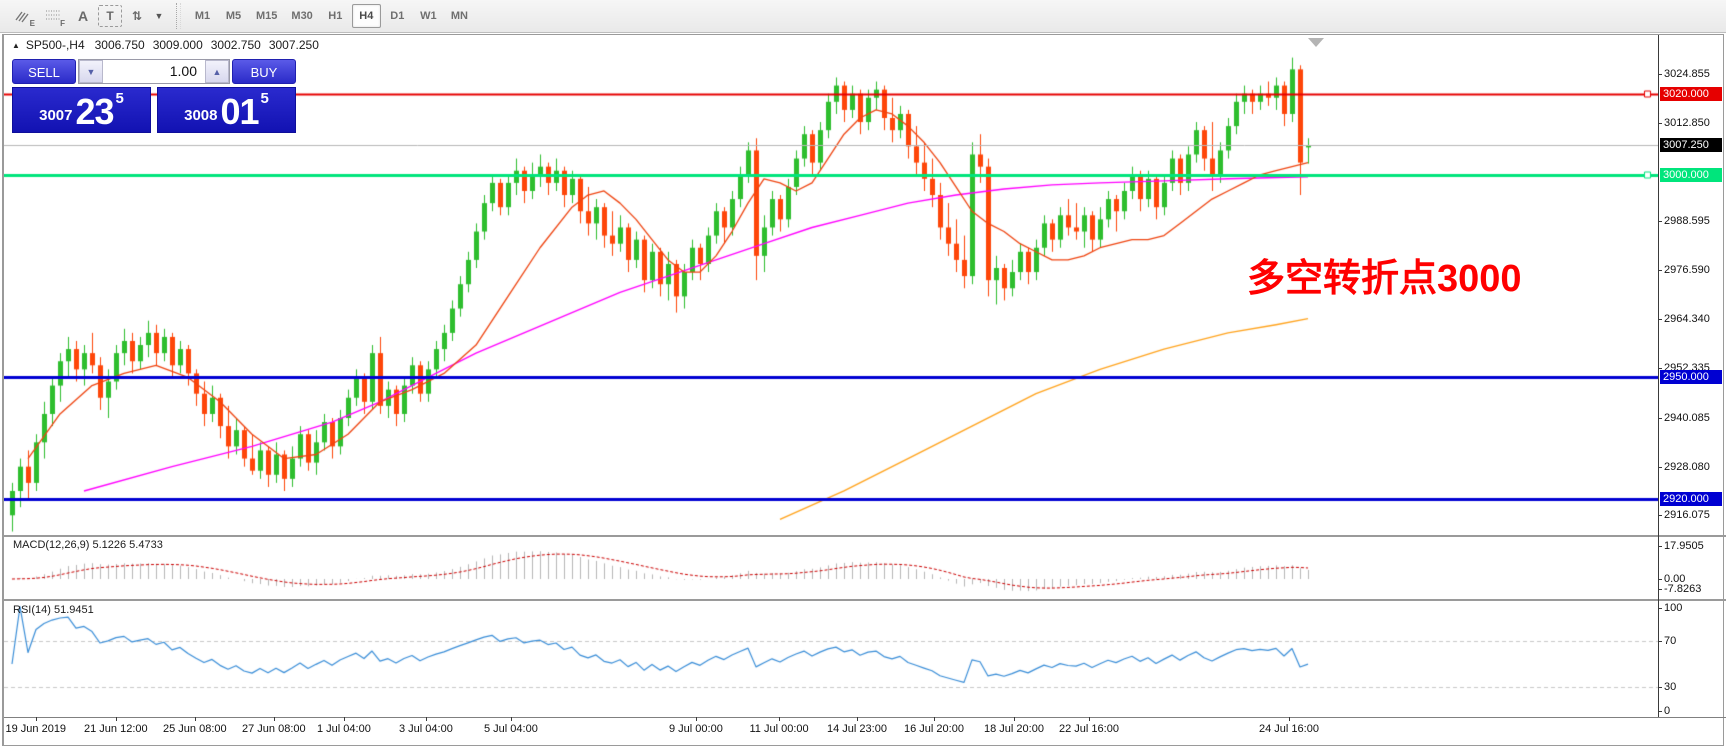  What do you see at coordinates (865, 536) in the screenshot?
I see `macd-pane-separator` at bounding box center [865, 536].